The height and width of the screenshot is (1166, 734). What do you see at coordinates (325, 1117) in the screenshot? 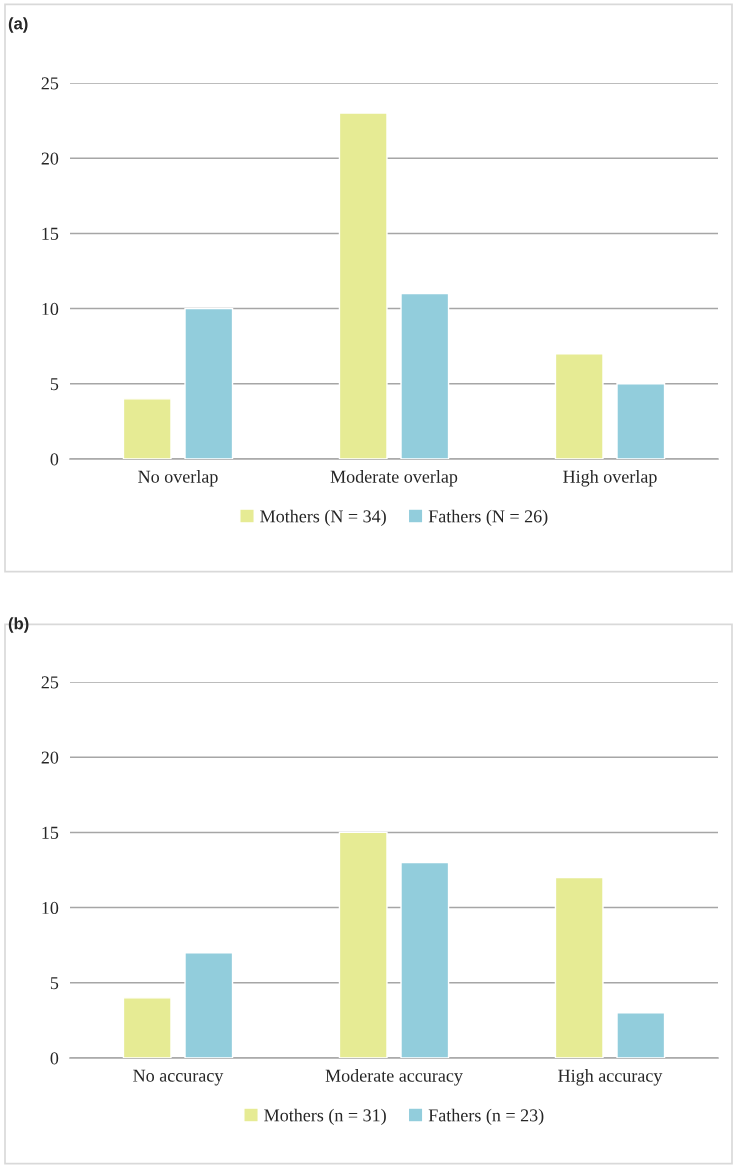
I see `legend-label: Mothers (n = 31)` at bounding box center [325, 1117].